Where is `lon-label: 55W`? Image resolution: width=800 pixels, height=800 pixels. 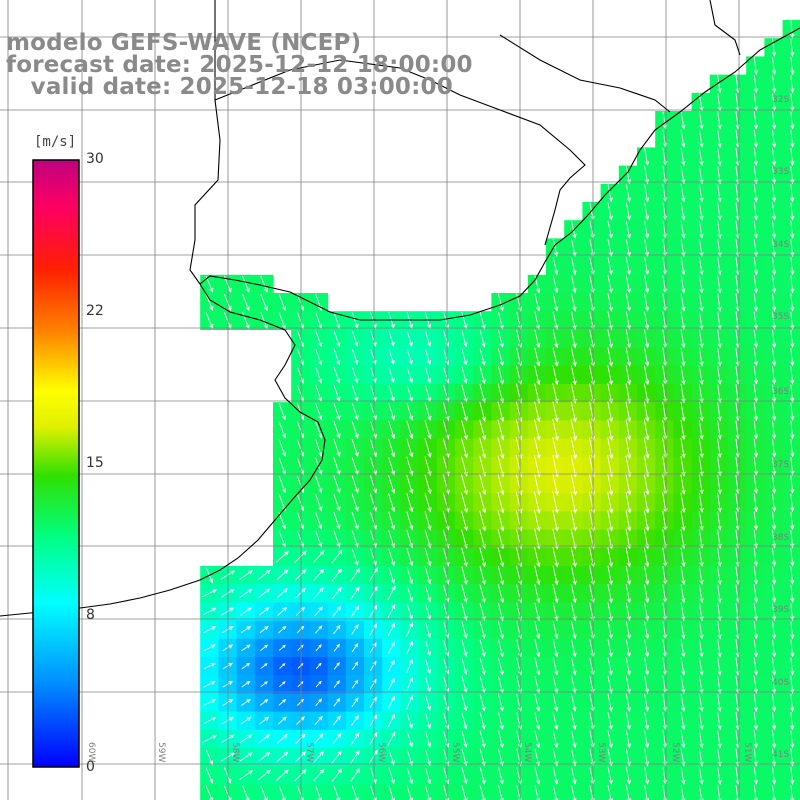 lon-label: 55W is located at coordinates (455, 752).